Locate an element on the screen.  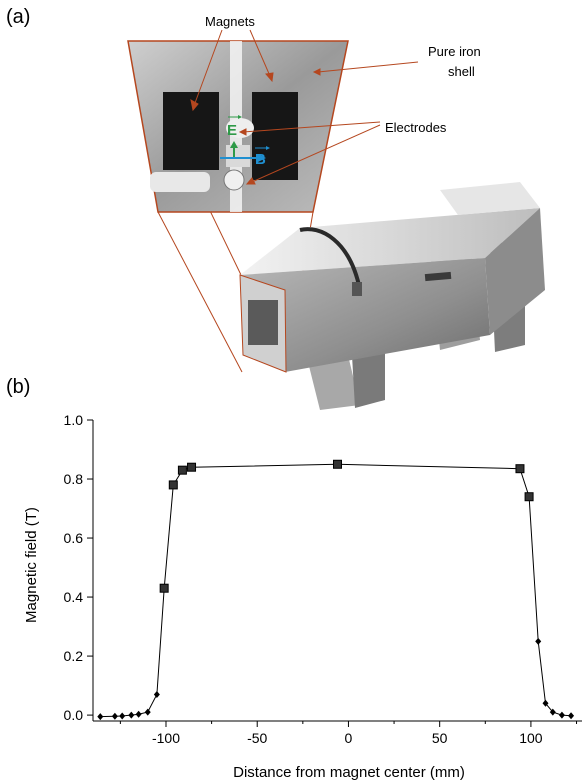
inset-magnified-view is located at coordinates (238, 126).